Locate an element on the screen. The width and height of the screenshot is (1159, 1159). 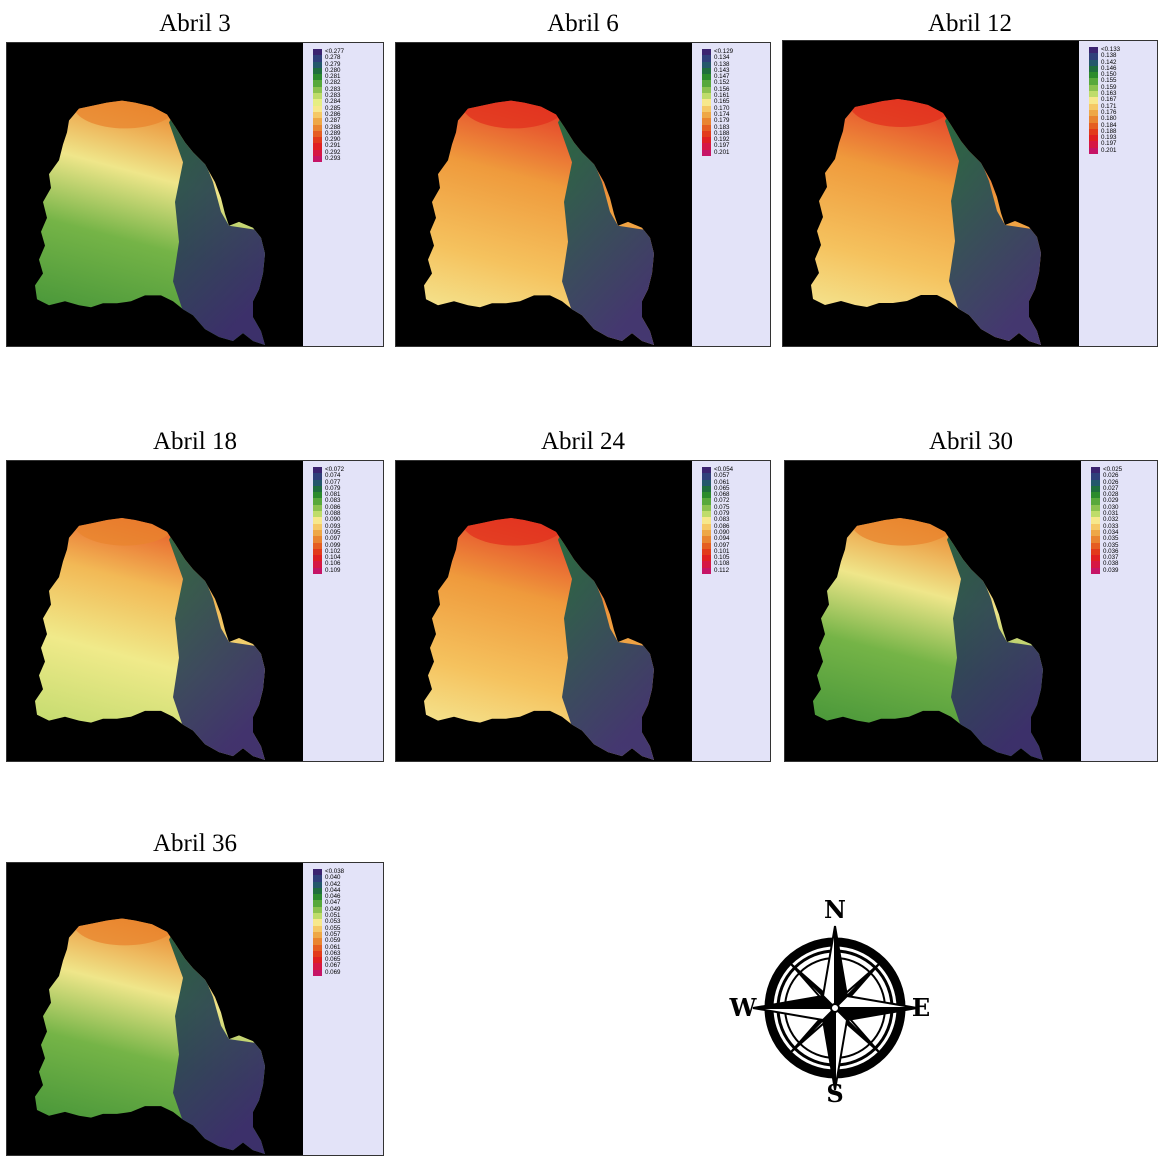
legend-label: 0.167 is located at coordinates (1109, 100).